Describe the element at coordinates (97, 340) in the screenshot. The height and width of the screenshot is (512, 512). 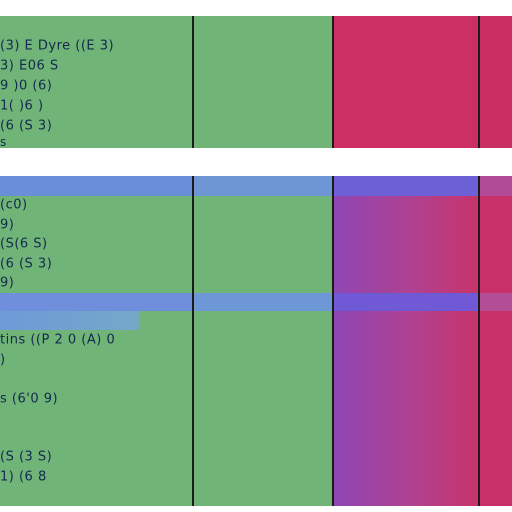
I see `table-cell: tins ((P 2 0 (A) 0` at that location.